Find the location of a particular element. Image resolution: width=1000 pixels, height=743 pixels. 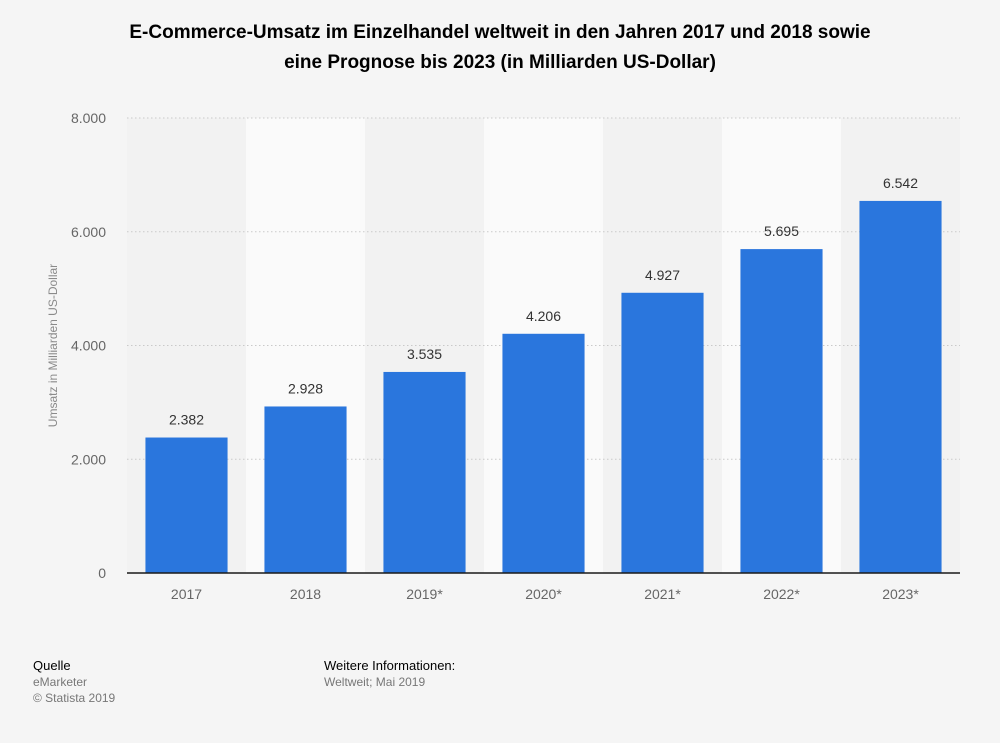

bar-2019 is located at coordinates (424, 472).